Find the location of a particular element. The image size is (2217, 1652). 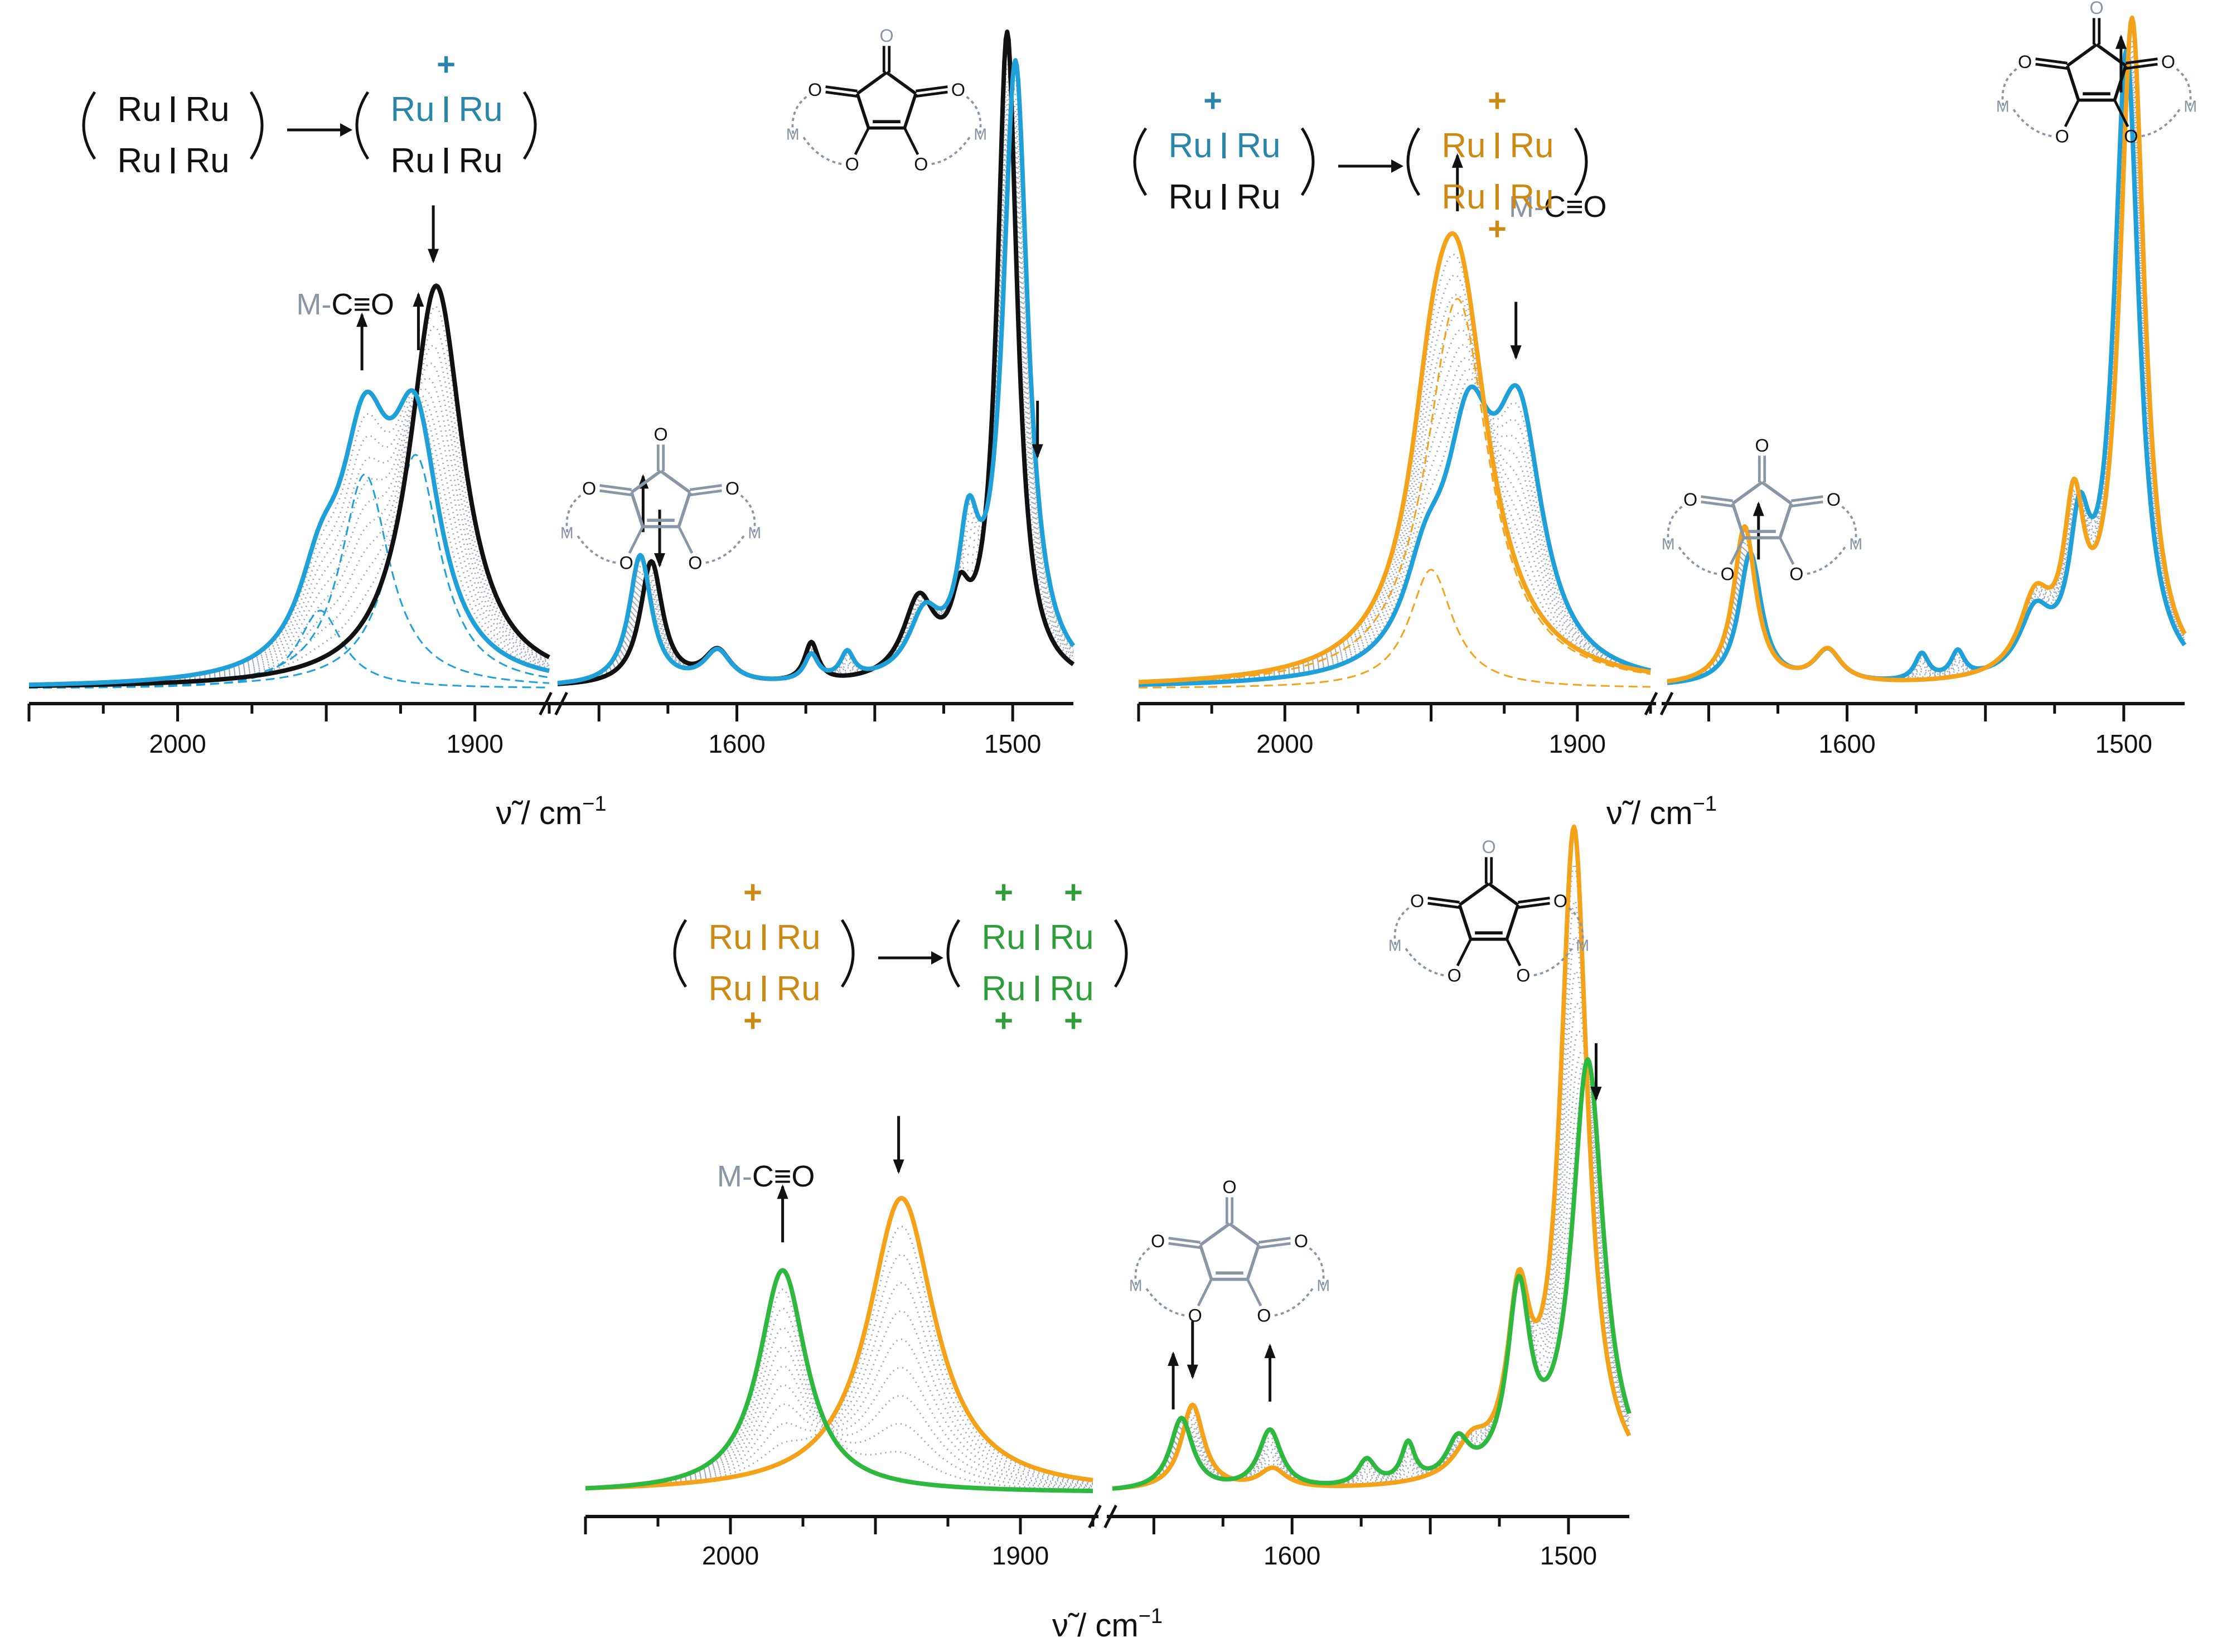

reaction-arrow-head is located at coordinates (937, 958).